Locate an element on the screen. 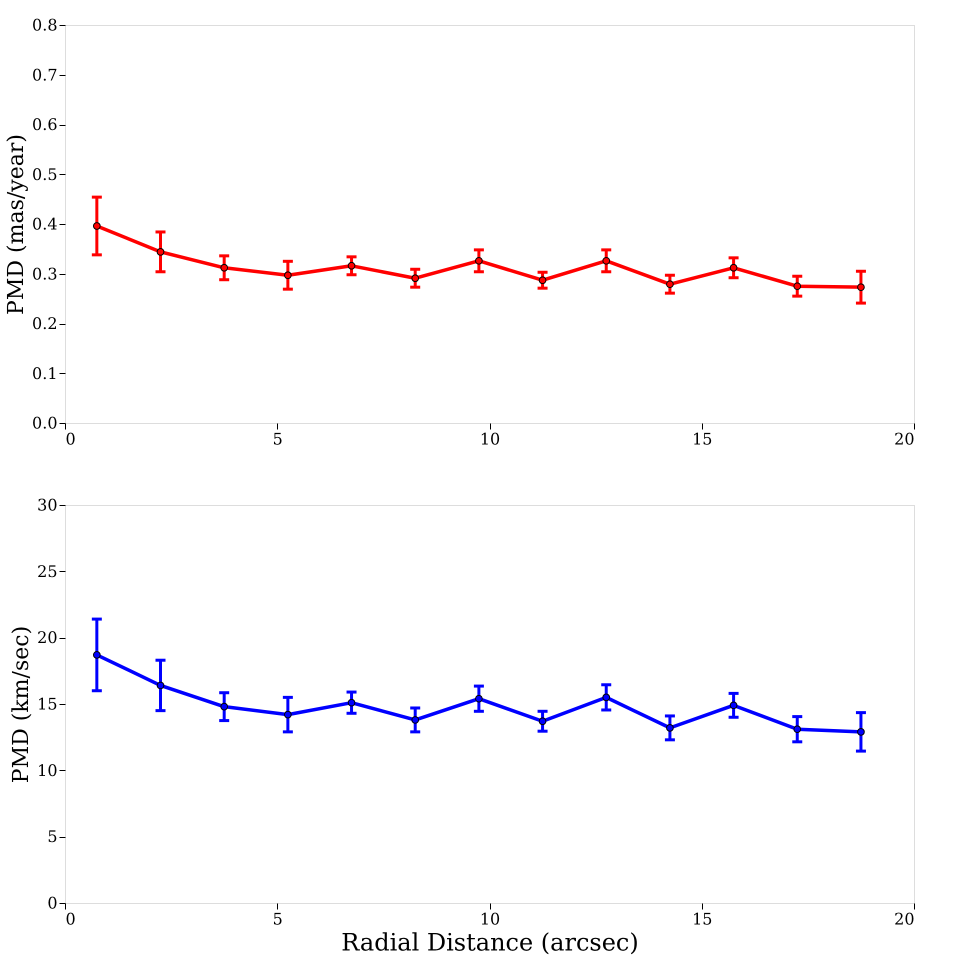 The width and height of the screenshot is (956, 958). y-tick-label: 0.3 is located at coordinates (45, 274).